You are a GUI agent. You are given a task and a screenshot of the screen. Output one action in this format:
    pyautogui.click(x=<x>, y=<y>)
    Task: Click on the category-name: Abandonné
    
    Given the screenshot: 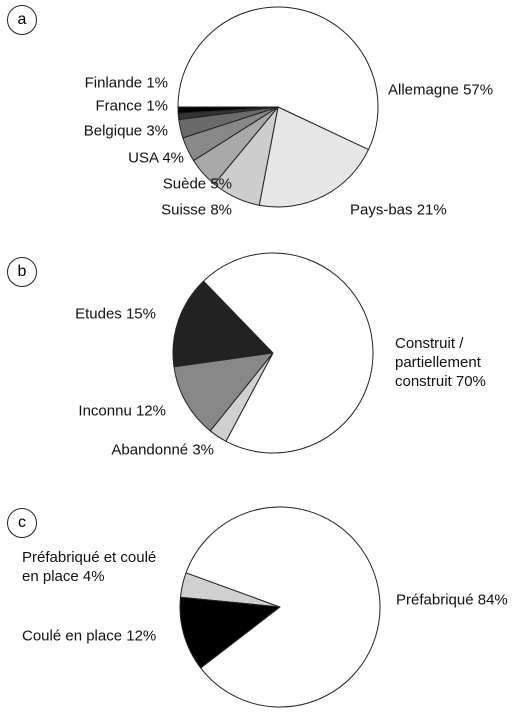 What is the action you would take?
    pyautogui.click(x=150, y=450)
    